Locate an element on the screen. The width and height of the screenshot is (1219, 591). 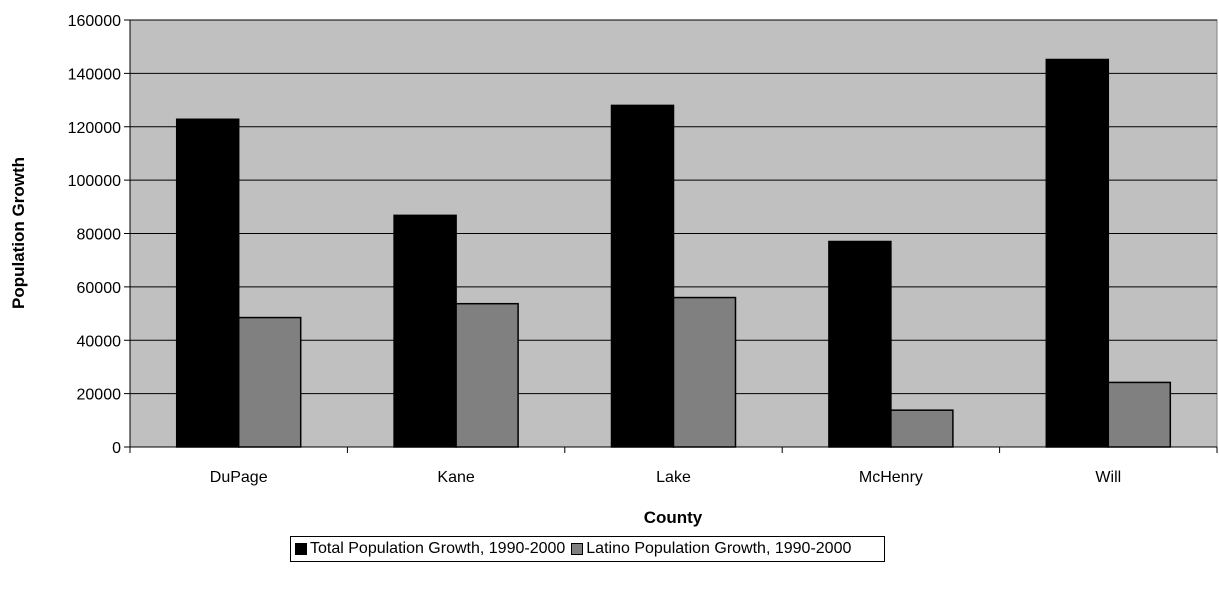
y-tick-label: 140000 is located at coordinates (94, 74).